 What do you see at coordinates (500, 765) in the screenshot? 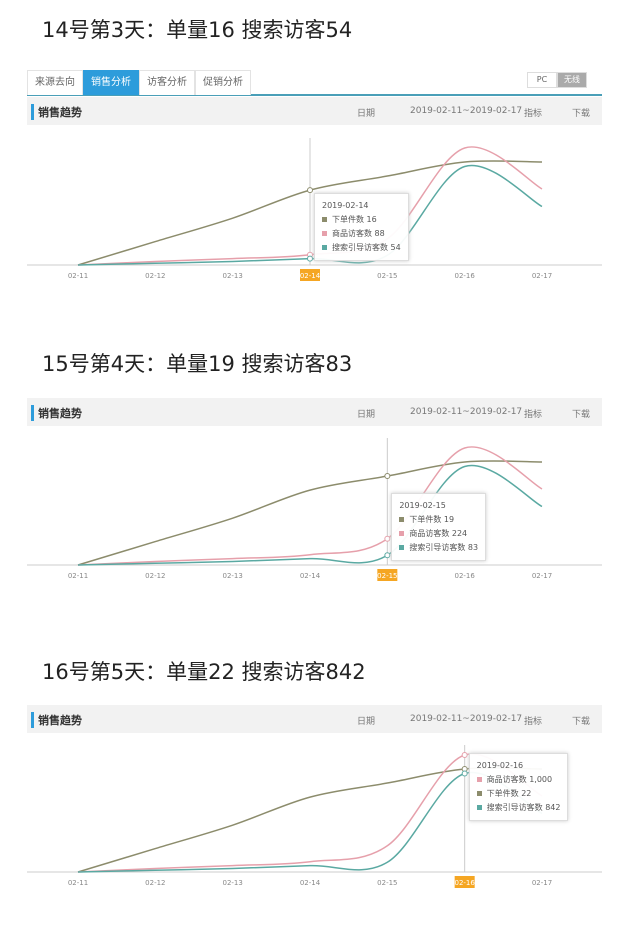
I see `tooltip-date: 2019-02-16` at bounding box center [500, 765].